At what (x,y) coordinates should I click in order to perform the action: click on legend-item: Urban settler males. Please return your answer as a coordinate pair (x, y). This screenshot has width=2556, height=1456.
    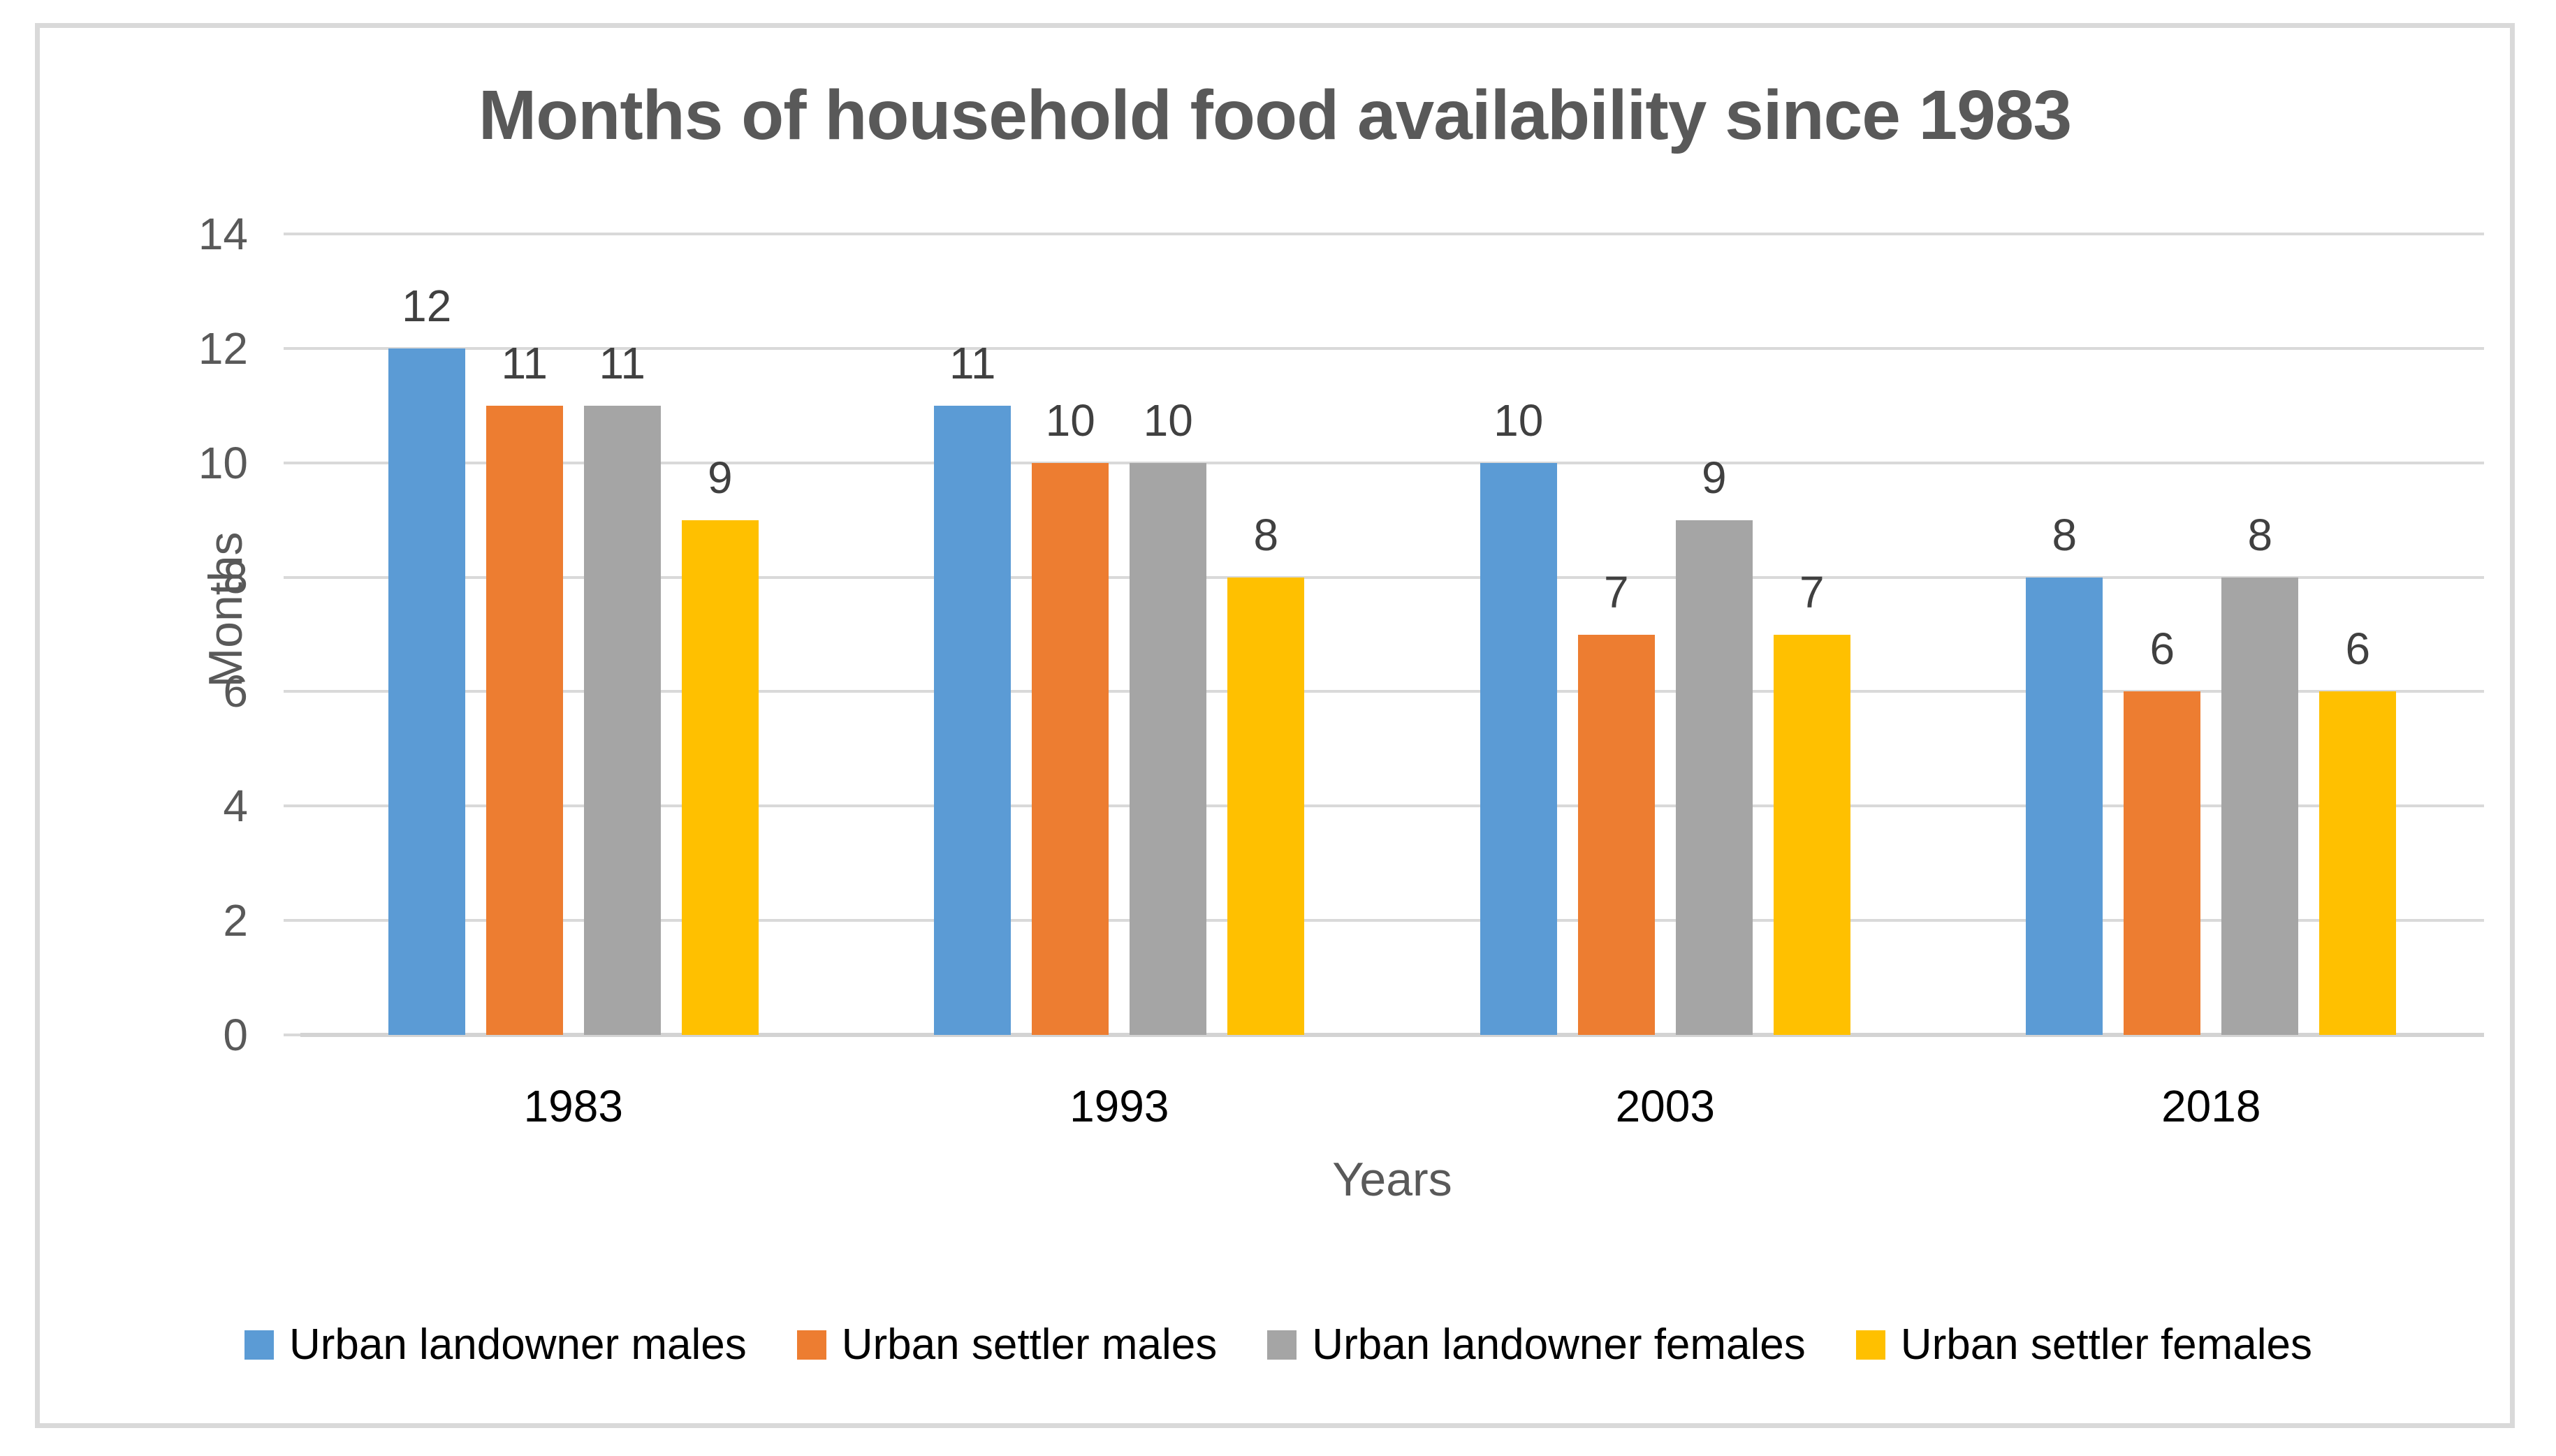
    Looking at the image, I should click on (1007, 1345).